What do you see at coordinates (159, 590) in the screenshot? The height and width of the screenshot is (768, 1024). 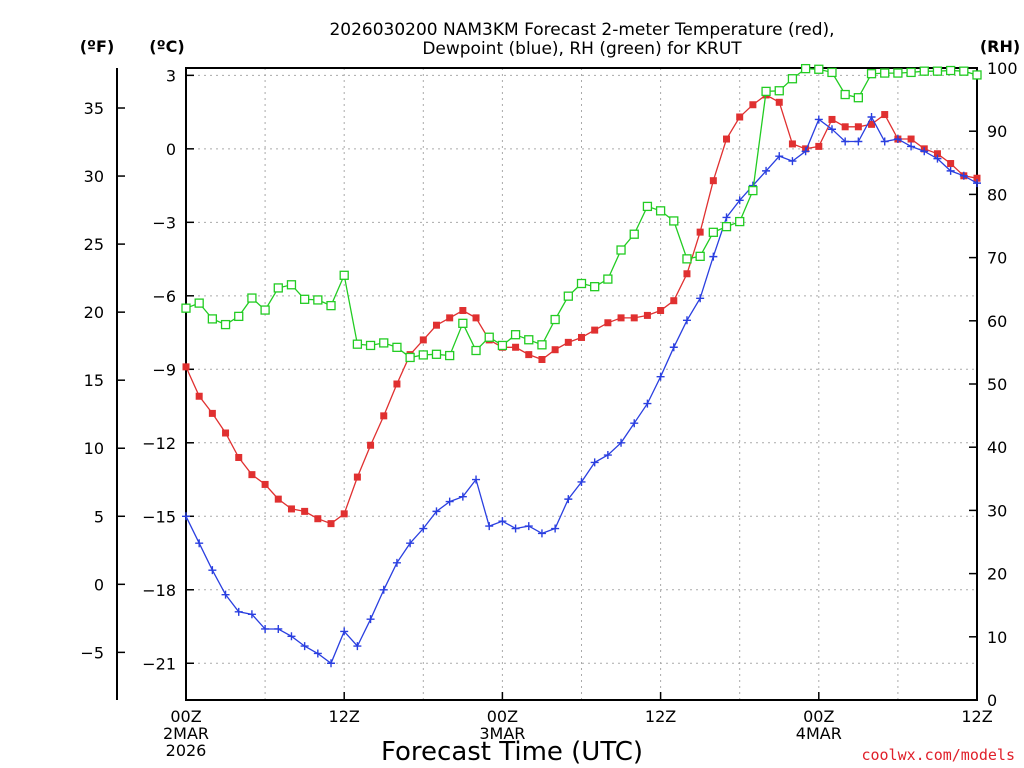 I see `celsius-tick-label: −18` at bounding box center [159, 590].